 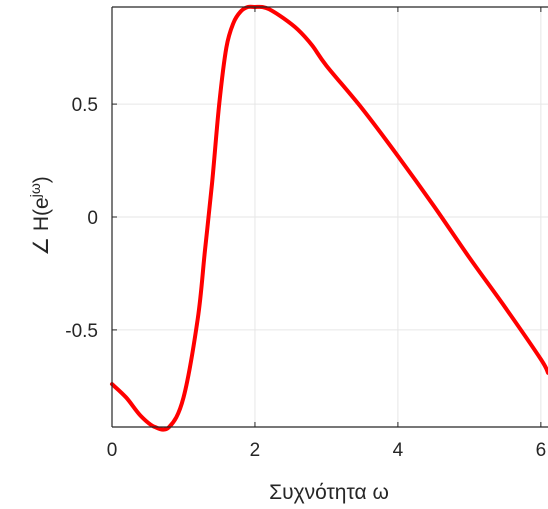 What do you see at coordinates (255, 450) in the screenshot?
I see `x-tick-label: 2` at bounding box center [255, 450].